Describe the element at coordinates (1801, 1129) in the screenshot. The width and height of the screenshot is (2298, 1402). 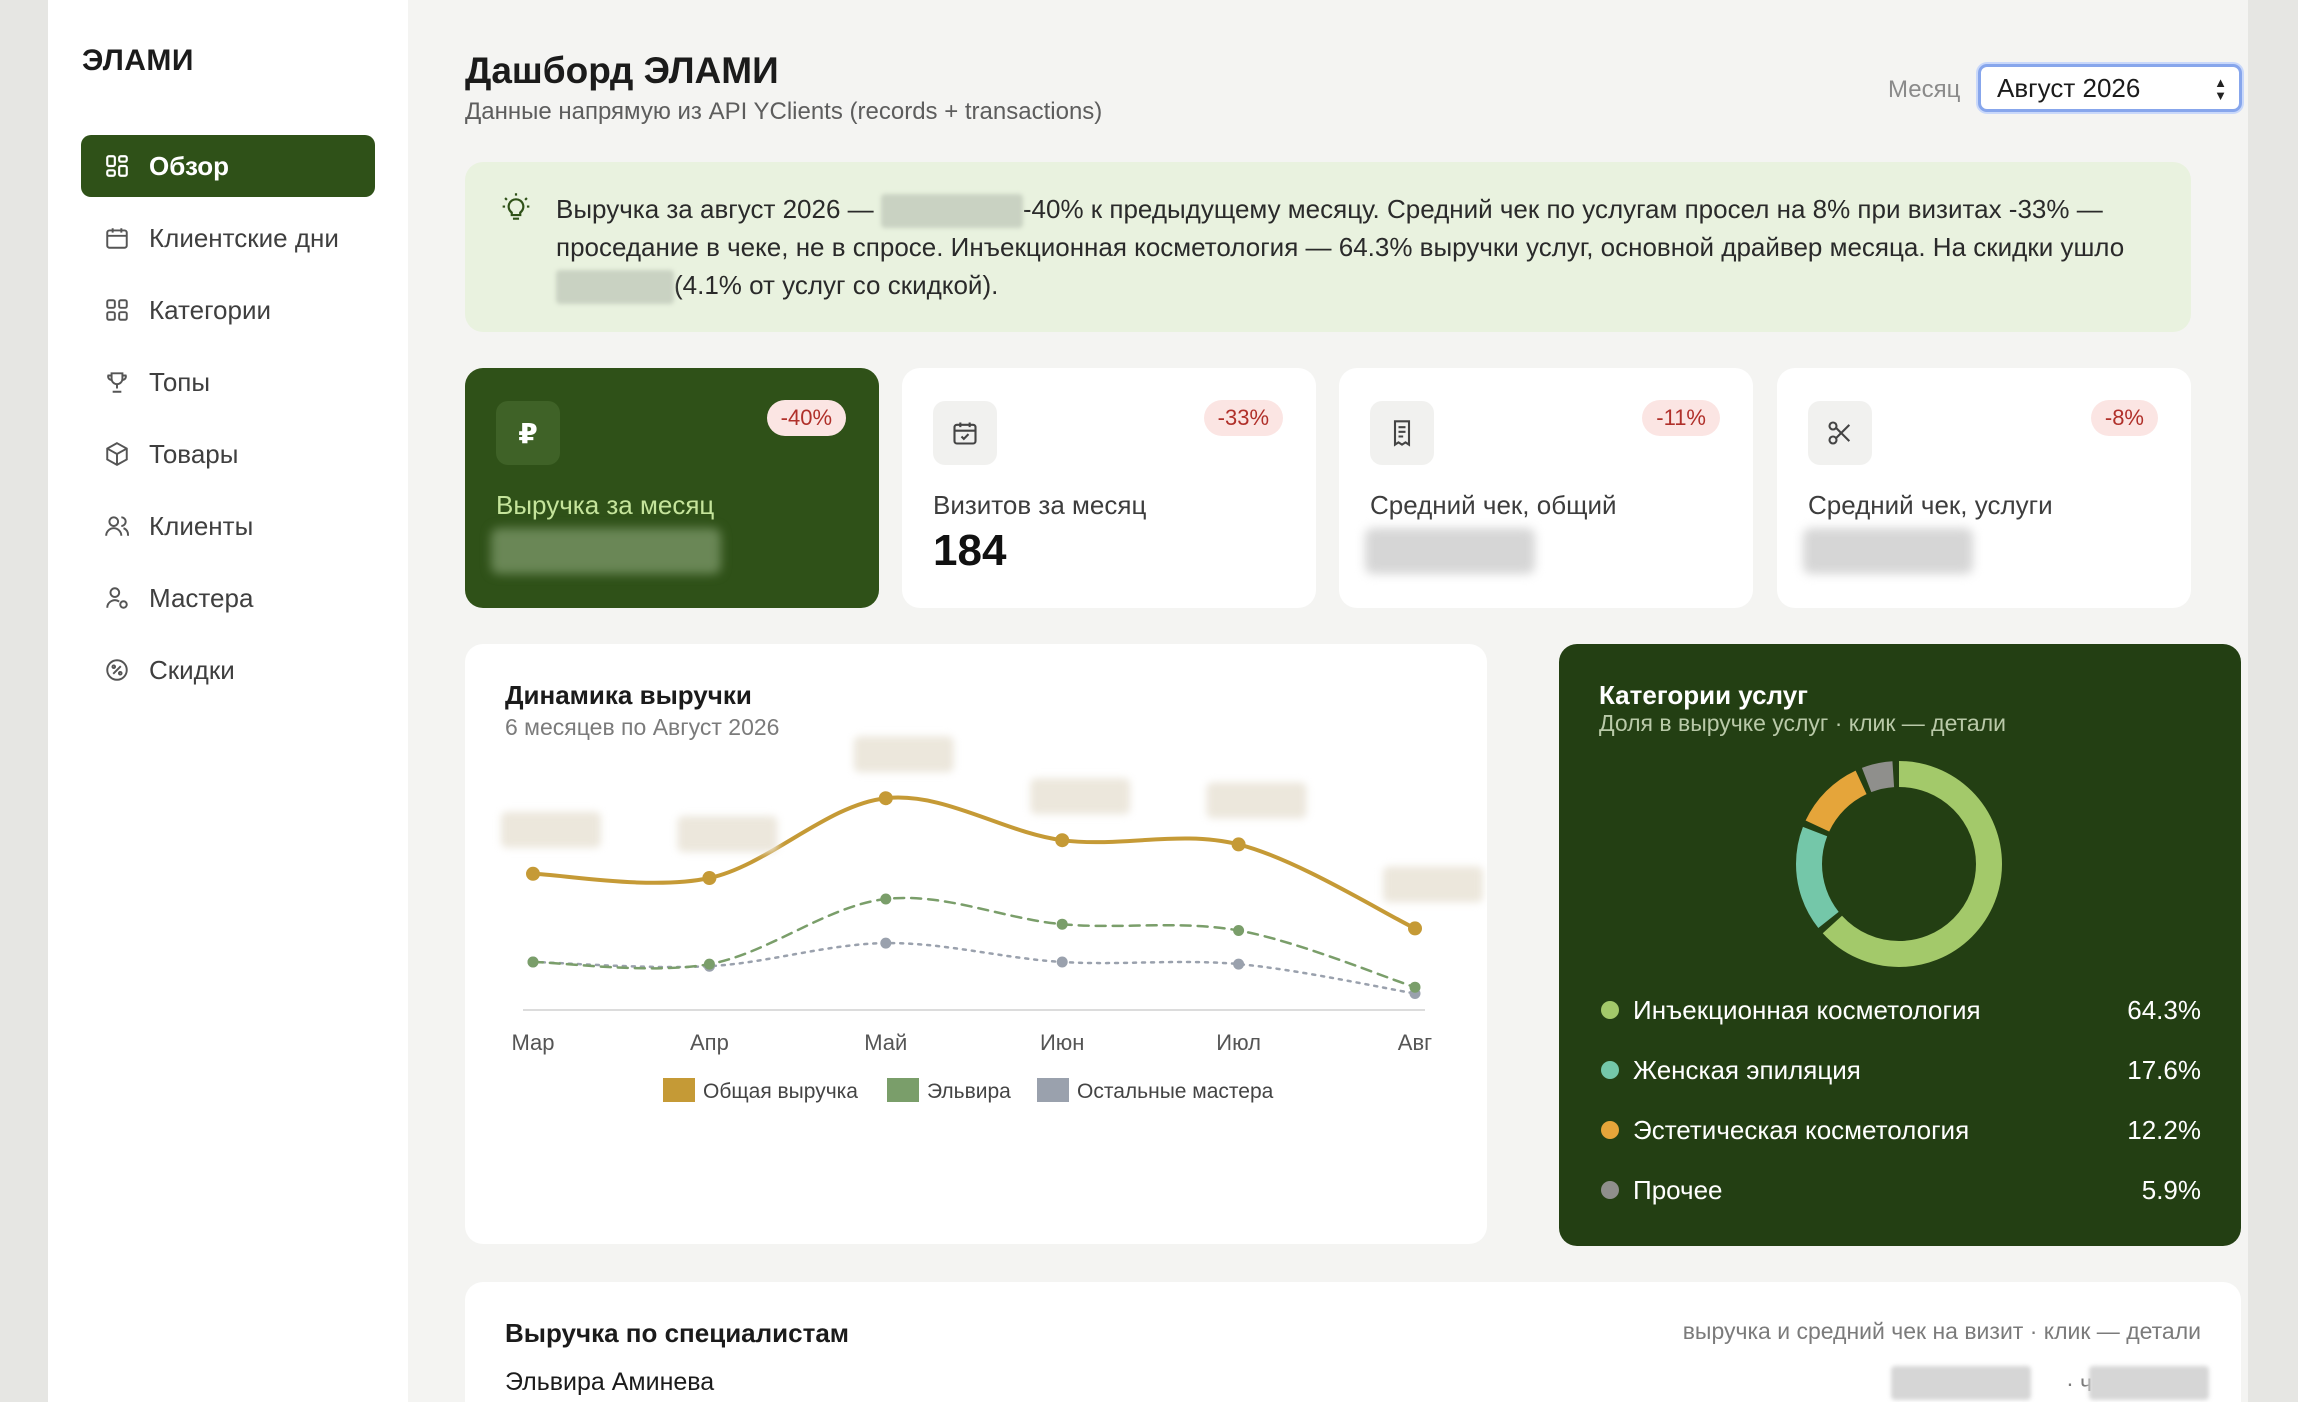
I see `category-name: Эстетическая косметология` at that location.